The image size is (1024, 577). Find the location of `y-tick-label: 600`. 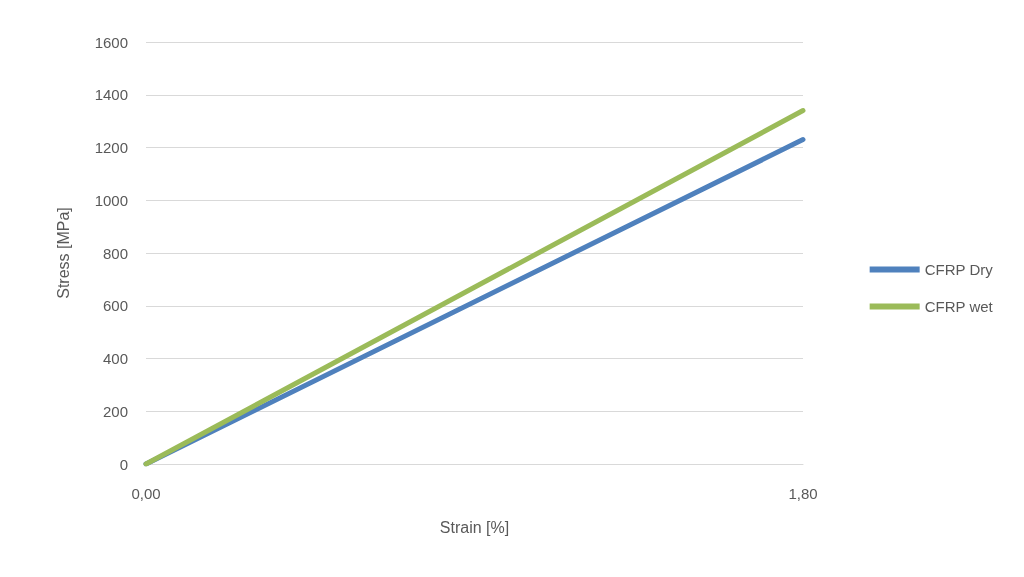

y-tick-label: 600 is located at coordinates (115, 306).